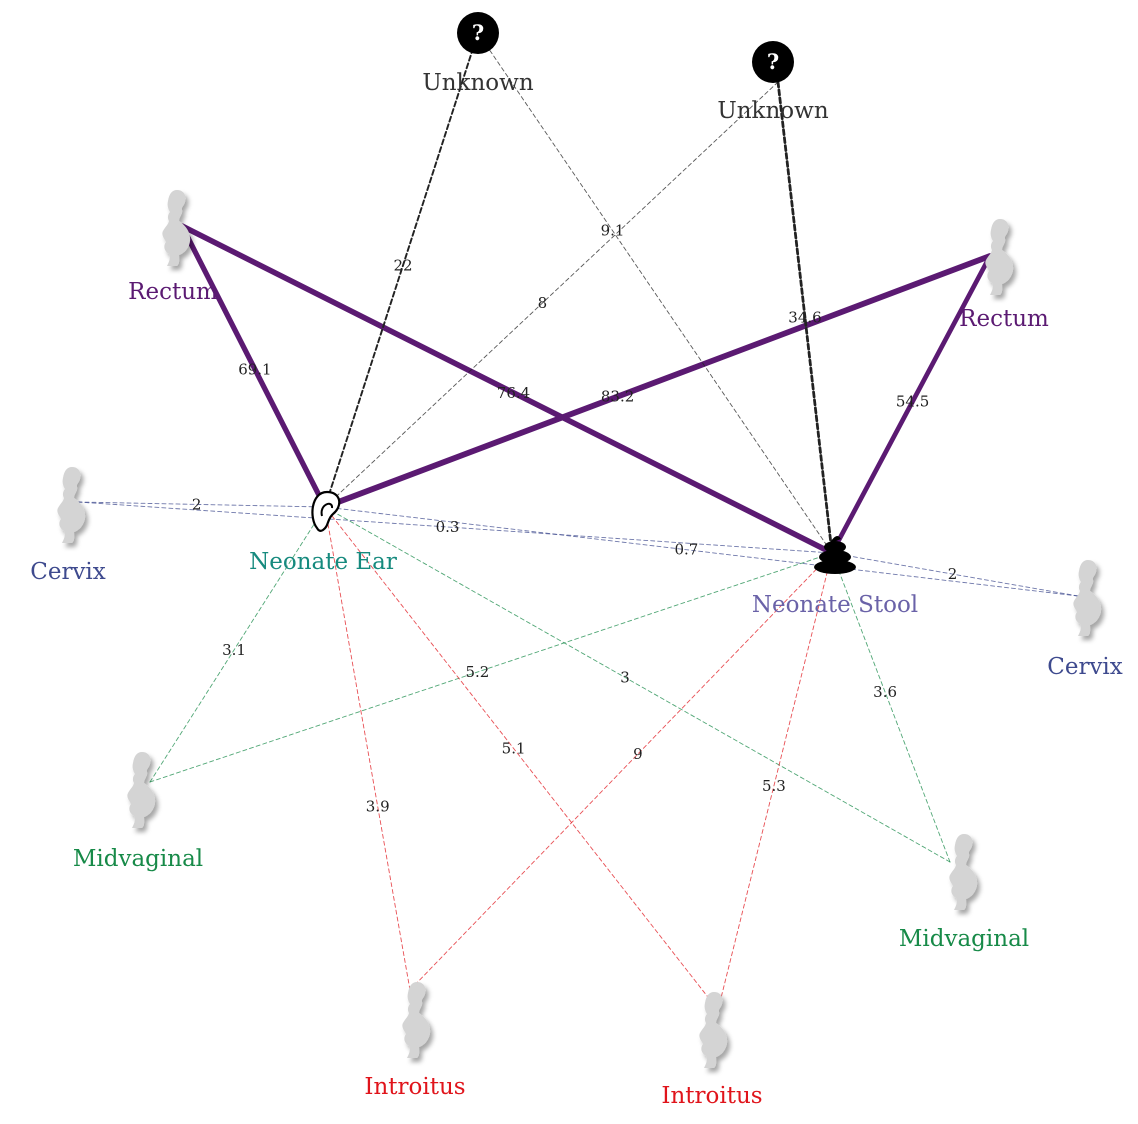 The height and width of the screenshot is (1124, 1138). I want to click on node-rectum-2: Rectum, so click(1004, 275).